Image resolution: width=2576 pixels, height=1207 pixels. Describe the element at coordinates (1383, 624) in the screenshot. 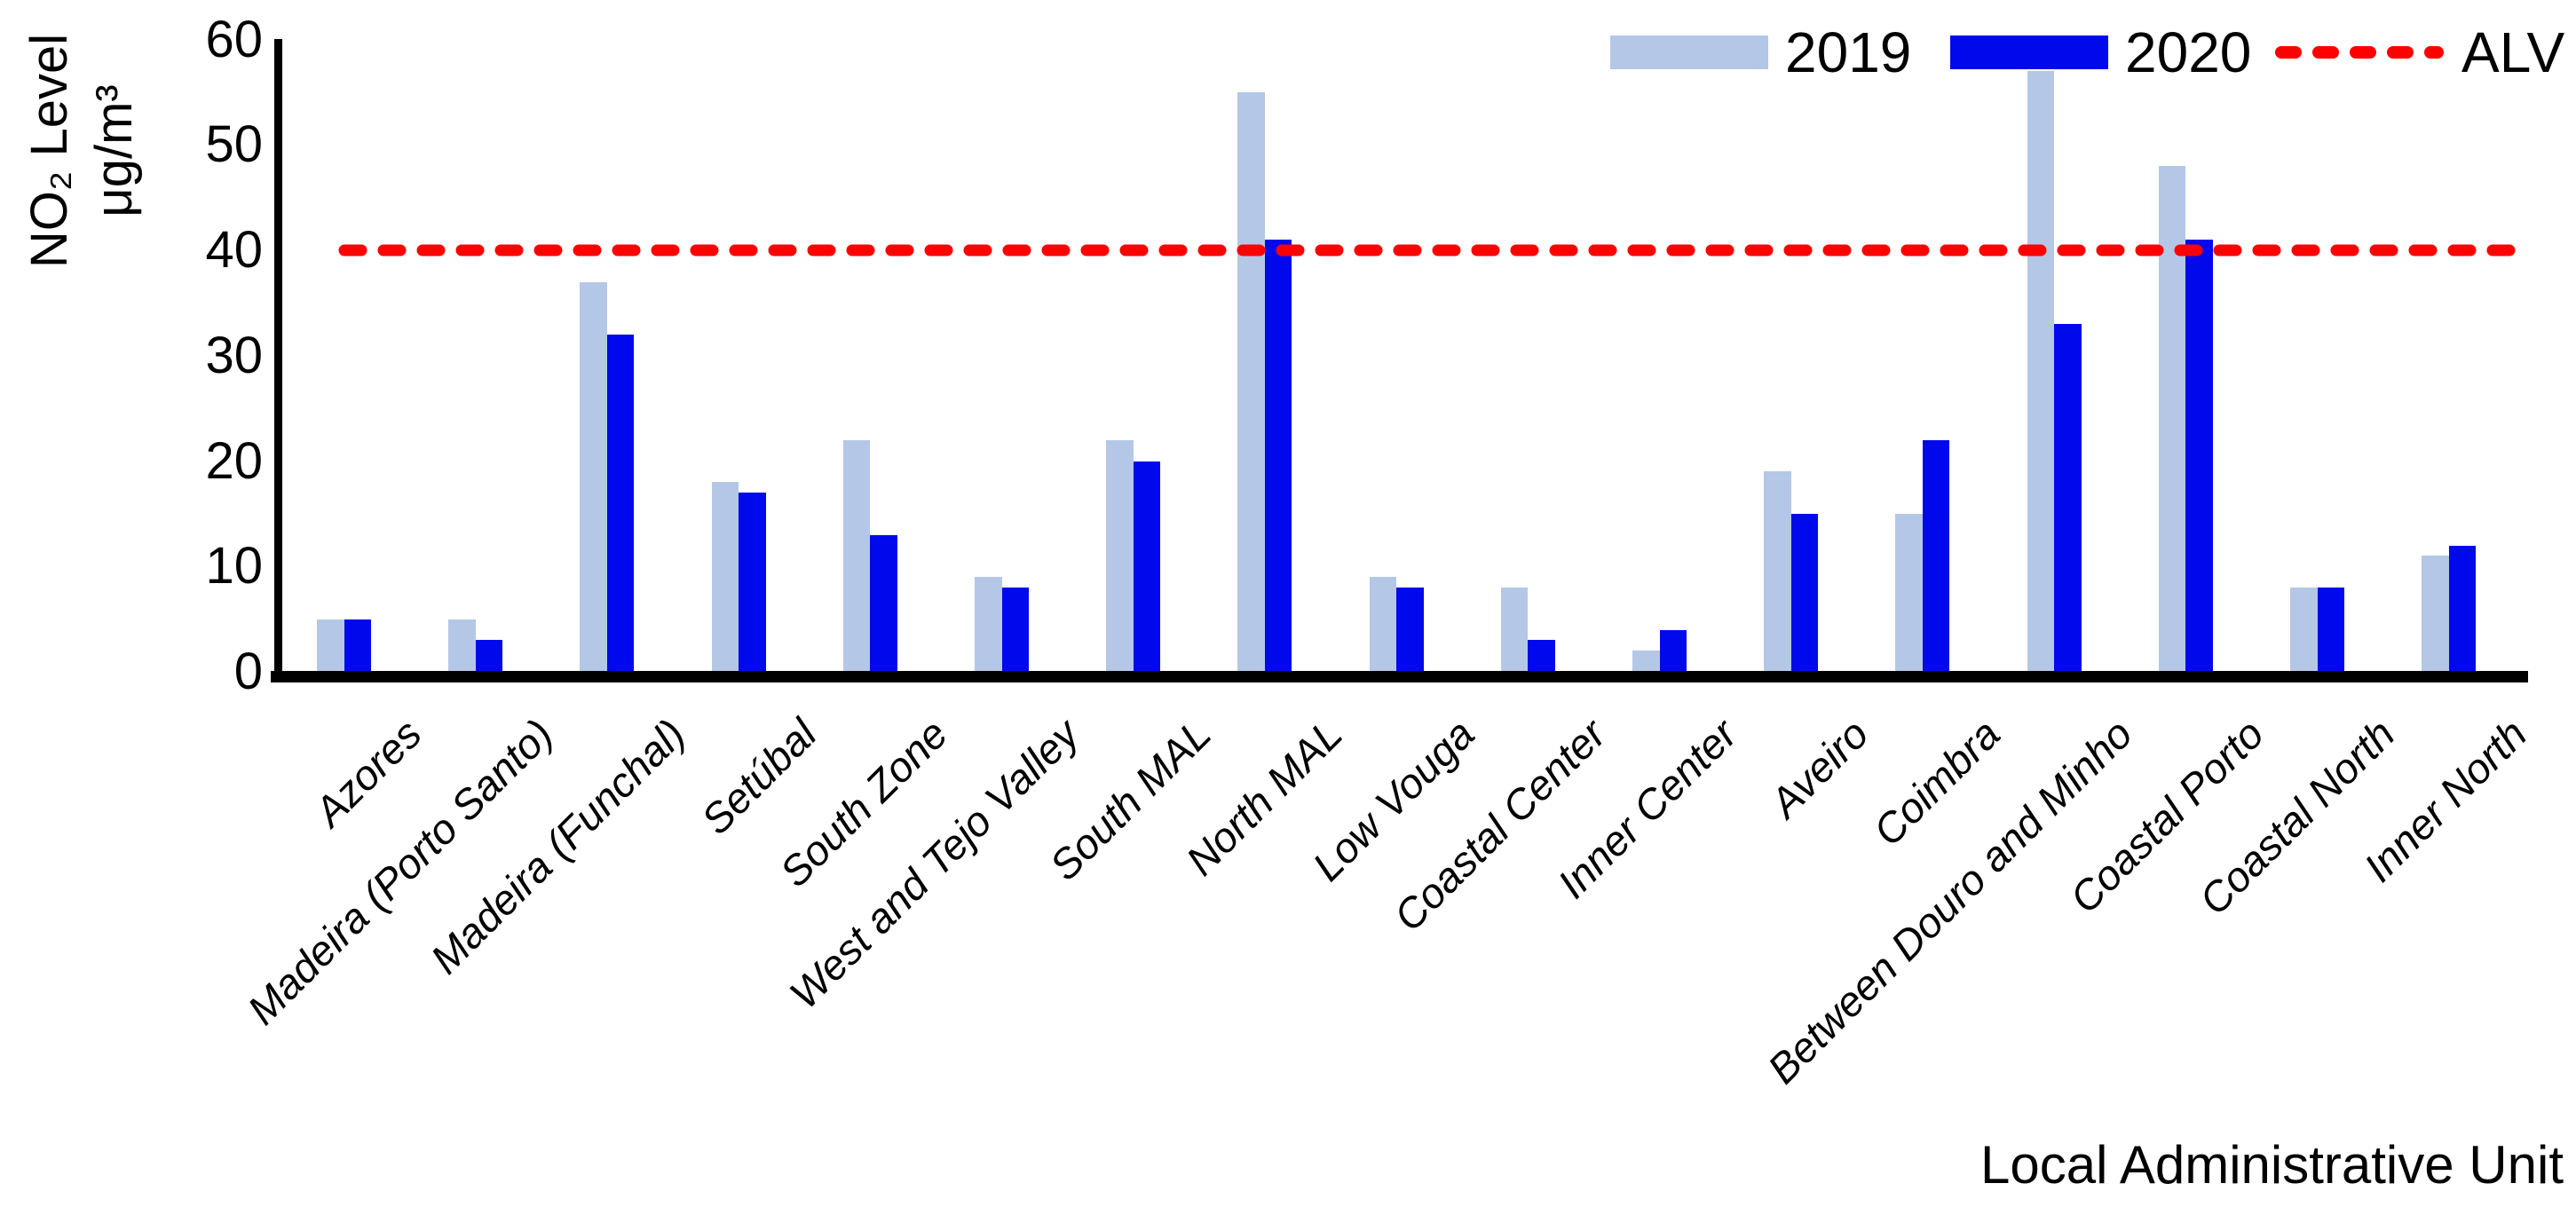

I see `bar-2019-low-vouga` at that location.